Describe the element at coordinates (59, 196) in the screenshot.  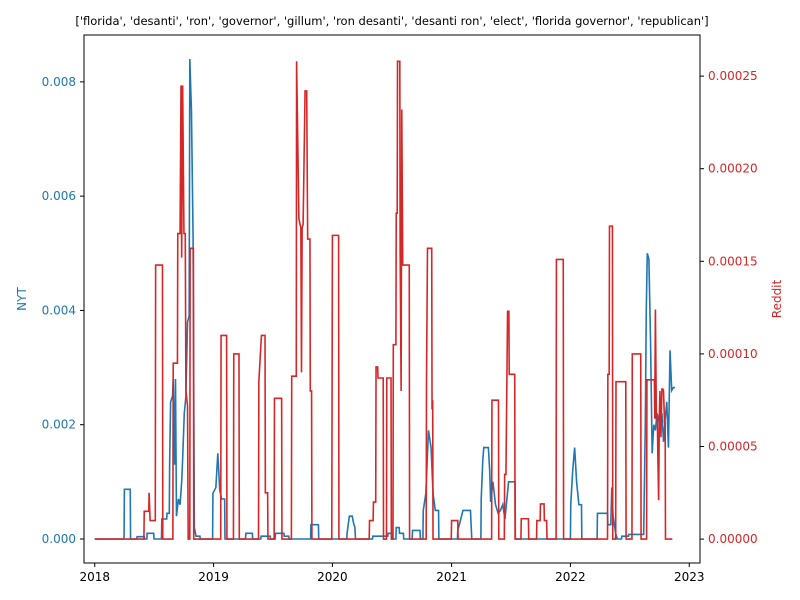
I see `left-tick-label: 0.006` at that location.